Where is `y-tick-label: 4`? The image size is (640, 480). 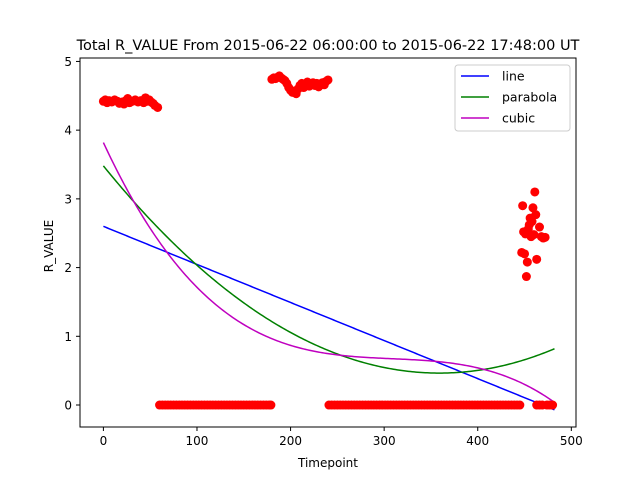 y-tick-label: 4 is located at coordinates (68, 131).